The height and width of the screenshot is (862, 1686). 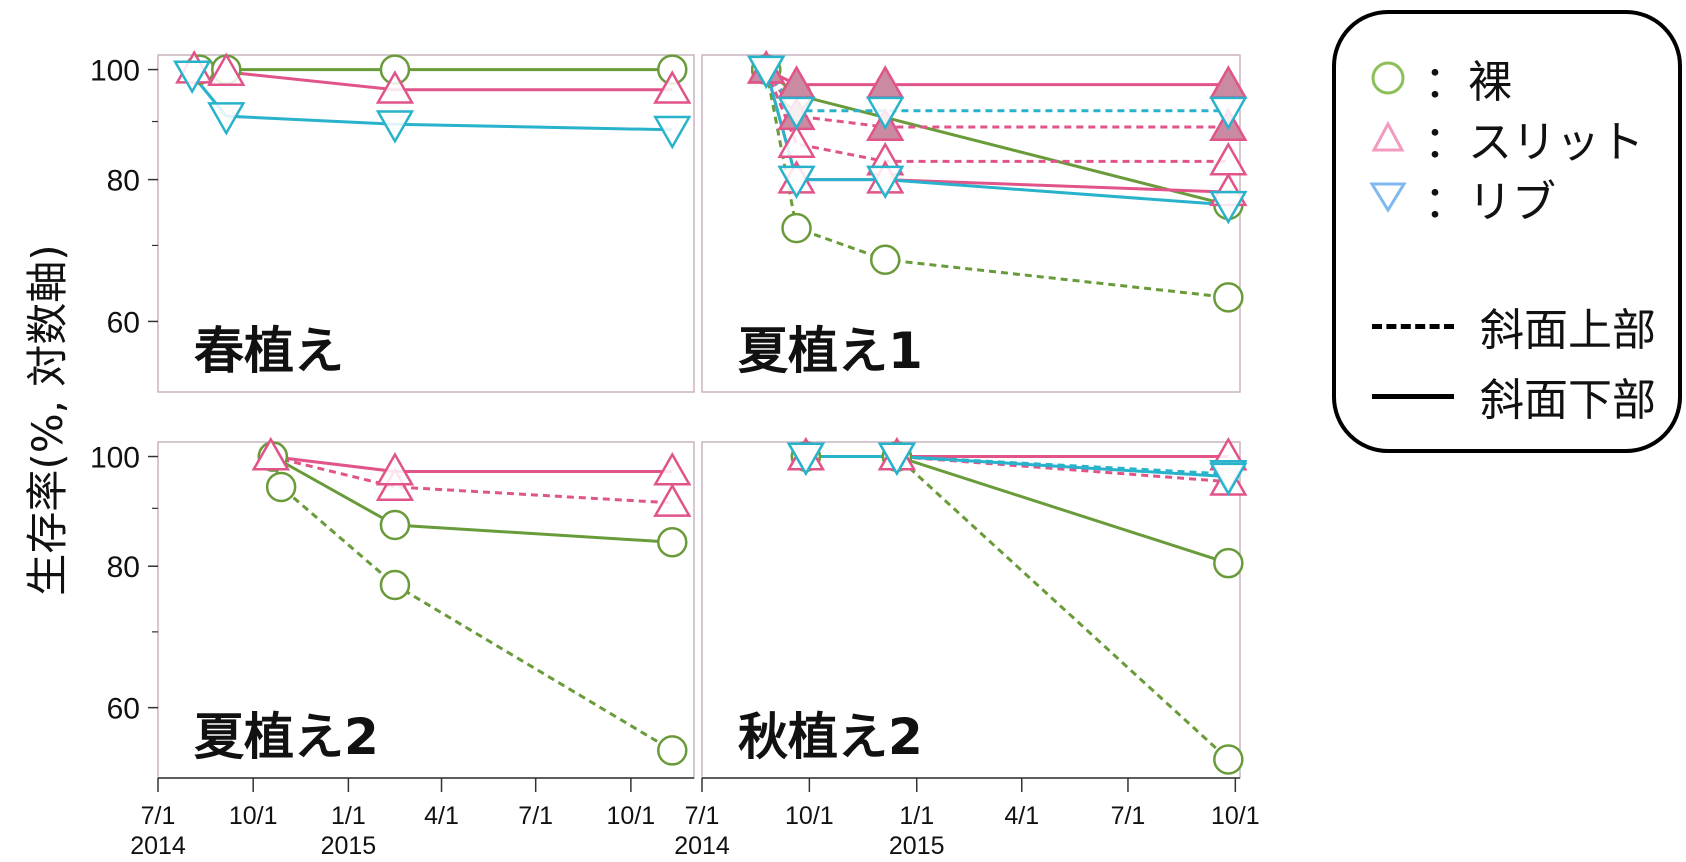 I want to click on legend-label-rib: ：リブ, so click(x=1490, y=202).